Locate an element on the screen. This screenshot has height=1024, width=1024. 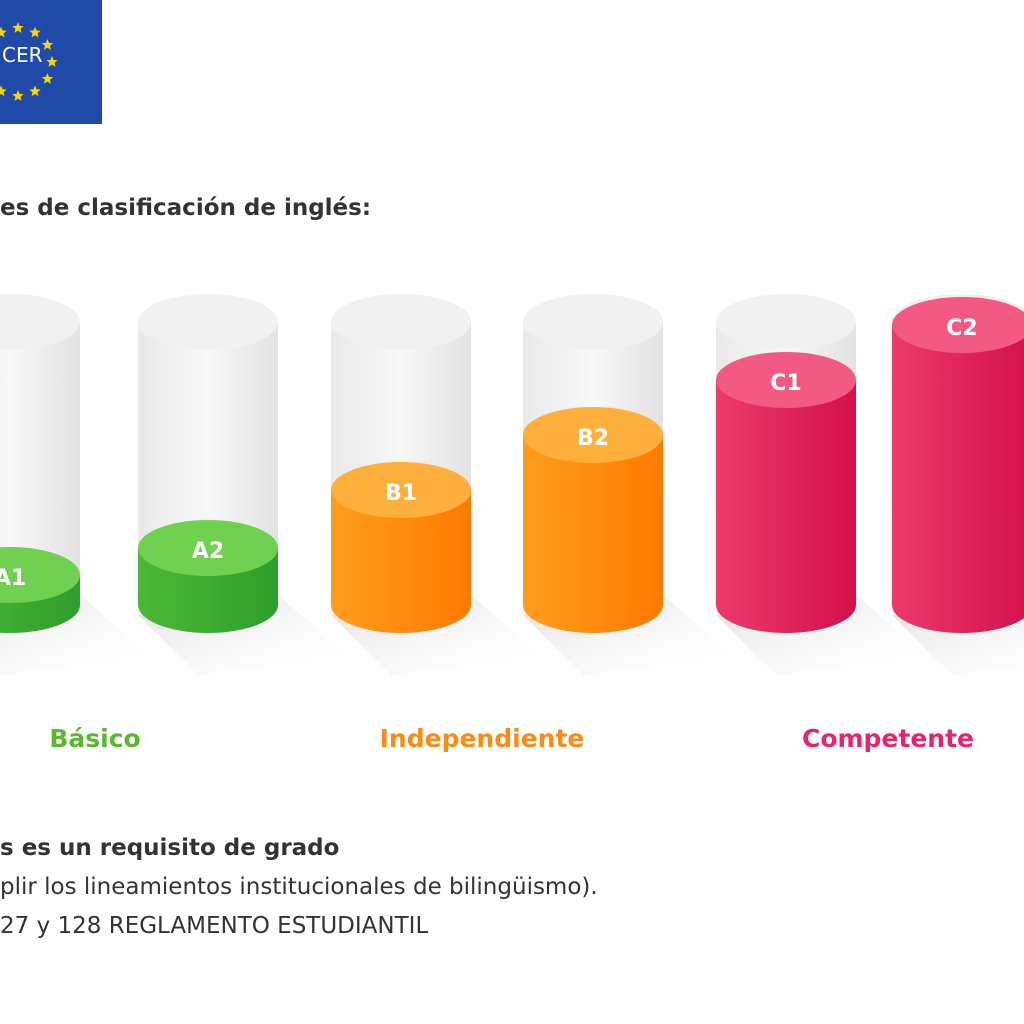
footer-line: 27 y 128 REGLAMENTO ESTUDIANTIL is located at coordinates (214, 926).